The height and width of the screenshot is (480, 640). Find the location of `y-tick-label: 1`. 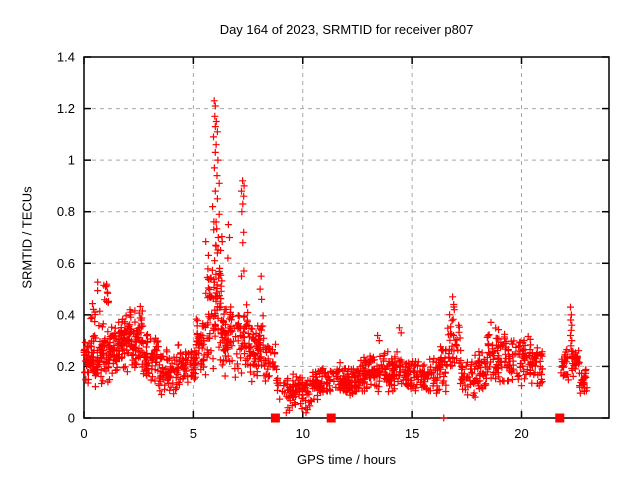

y-tick-label: 1 is located at coordinates (71, 160).